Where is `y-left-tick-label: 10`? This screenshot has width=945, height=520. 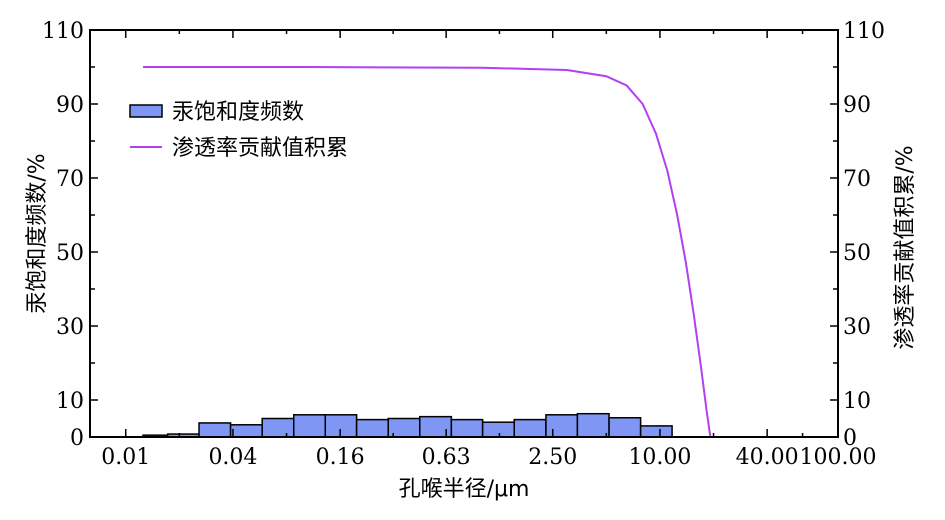
y-left-tick-label: 10 is located at coordinates (70, 401).